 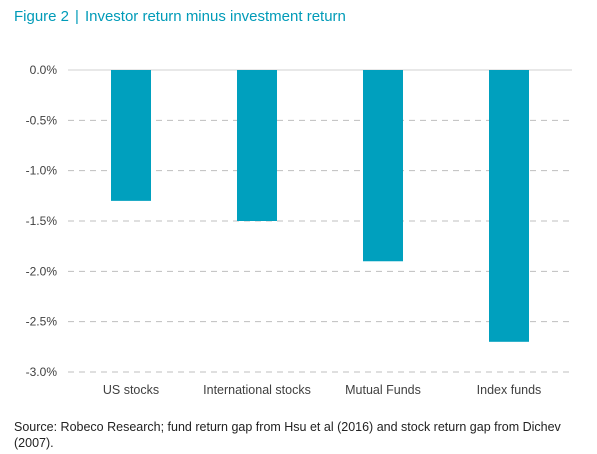 I want to click on y-tick-label: -2.5%, so click(x=42, y=322).